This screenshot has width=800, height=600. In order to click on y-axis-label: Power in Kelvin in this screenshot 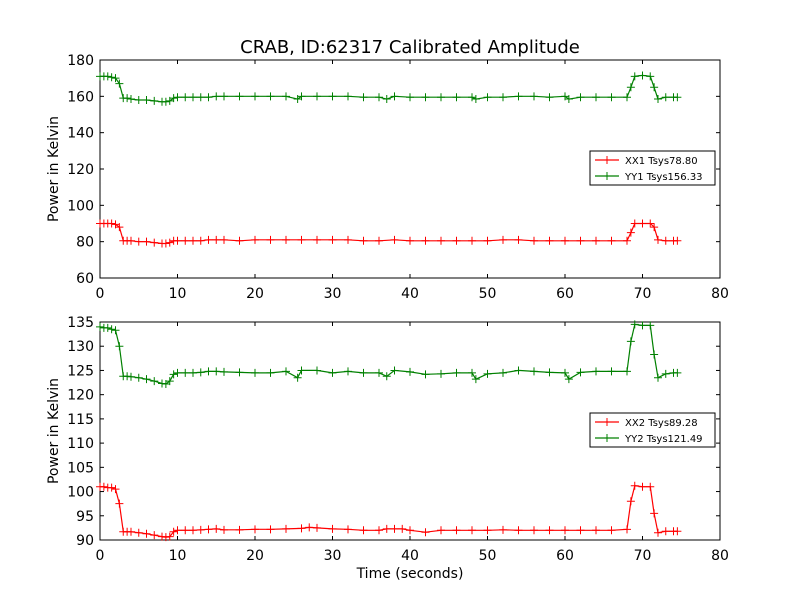, I will do `click(54, 169)`.